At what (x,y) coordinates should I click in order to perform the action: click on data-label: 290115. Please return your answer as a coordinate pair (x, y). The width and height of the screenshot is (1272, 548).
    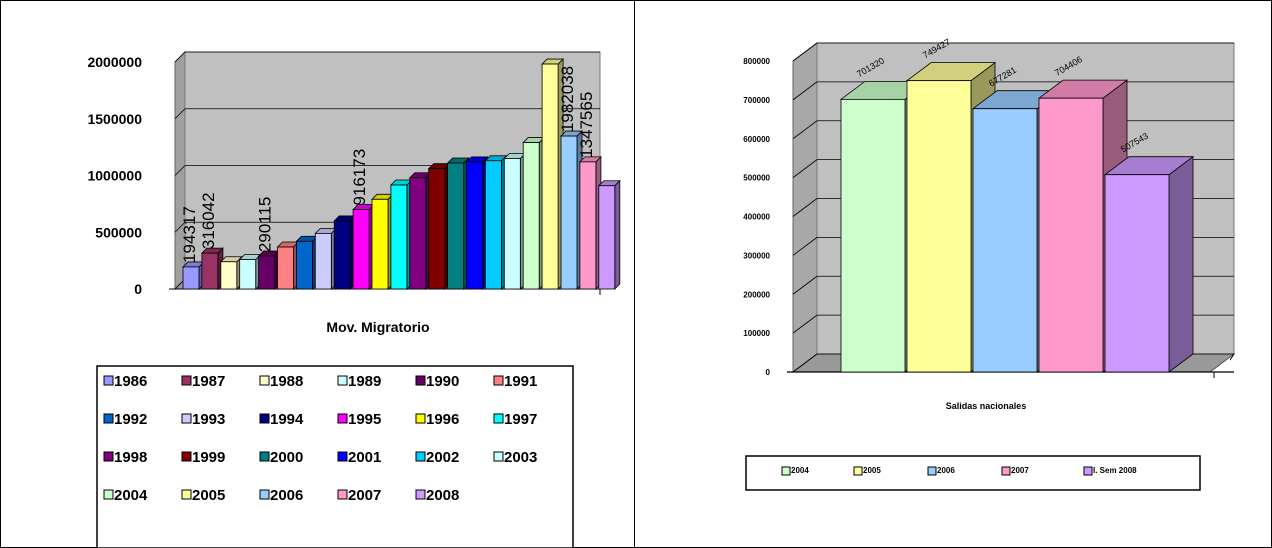
    Looking at the image, I should click on (265, 224).